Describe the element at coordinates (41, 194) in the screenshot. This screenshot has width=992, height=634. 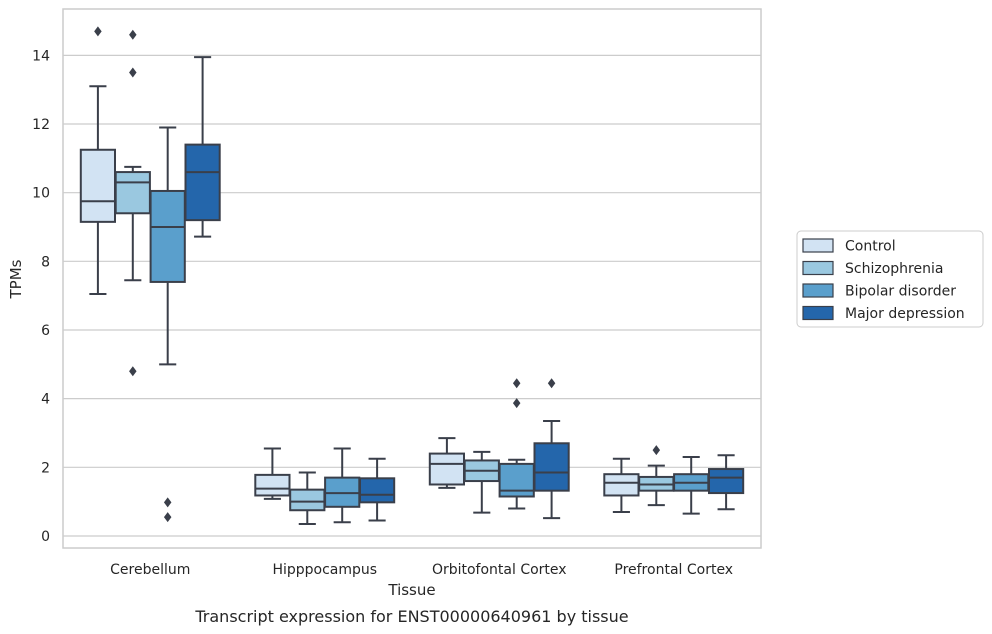
I see `y-tick-label: 10` at that location.